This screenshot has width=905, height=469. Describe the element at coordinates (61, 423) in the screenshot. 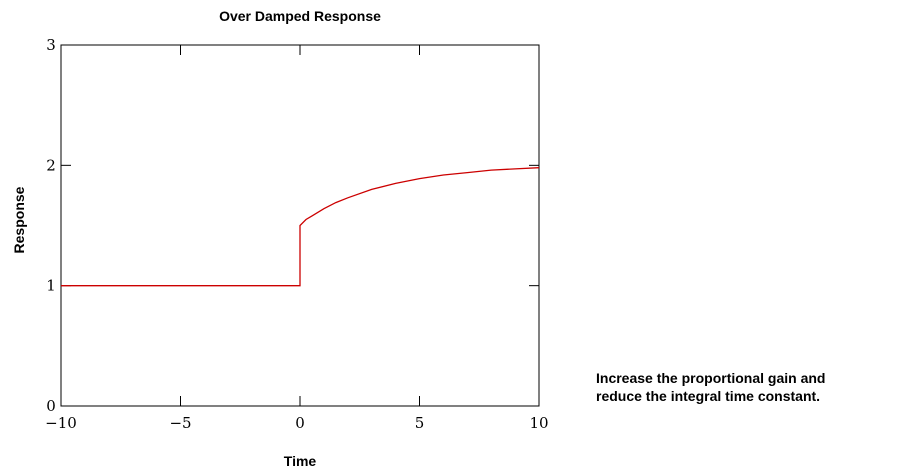

I see `x-tick-label: −10` at that location.